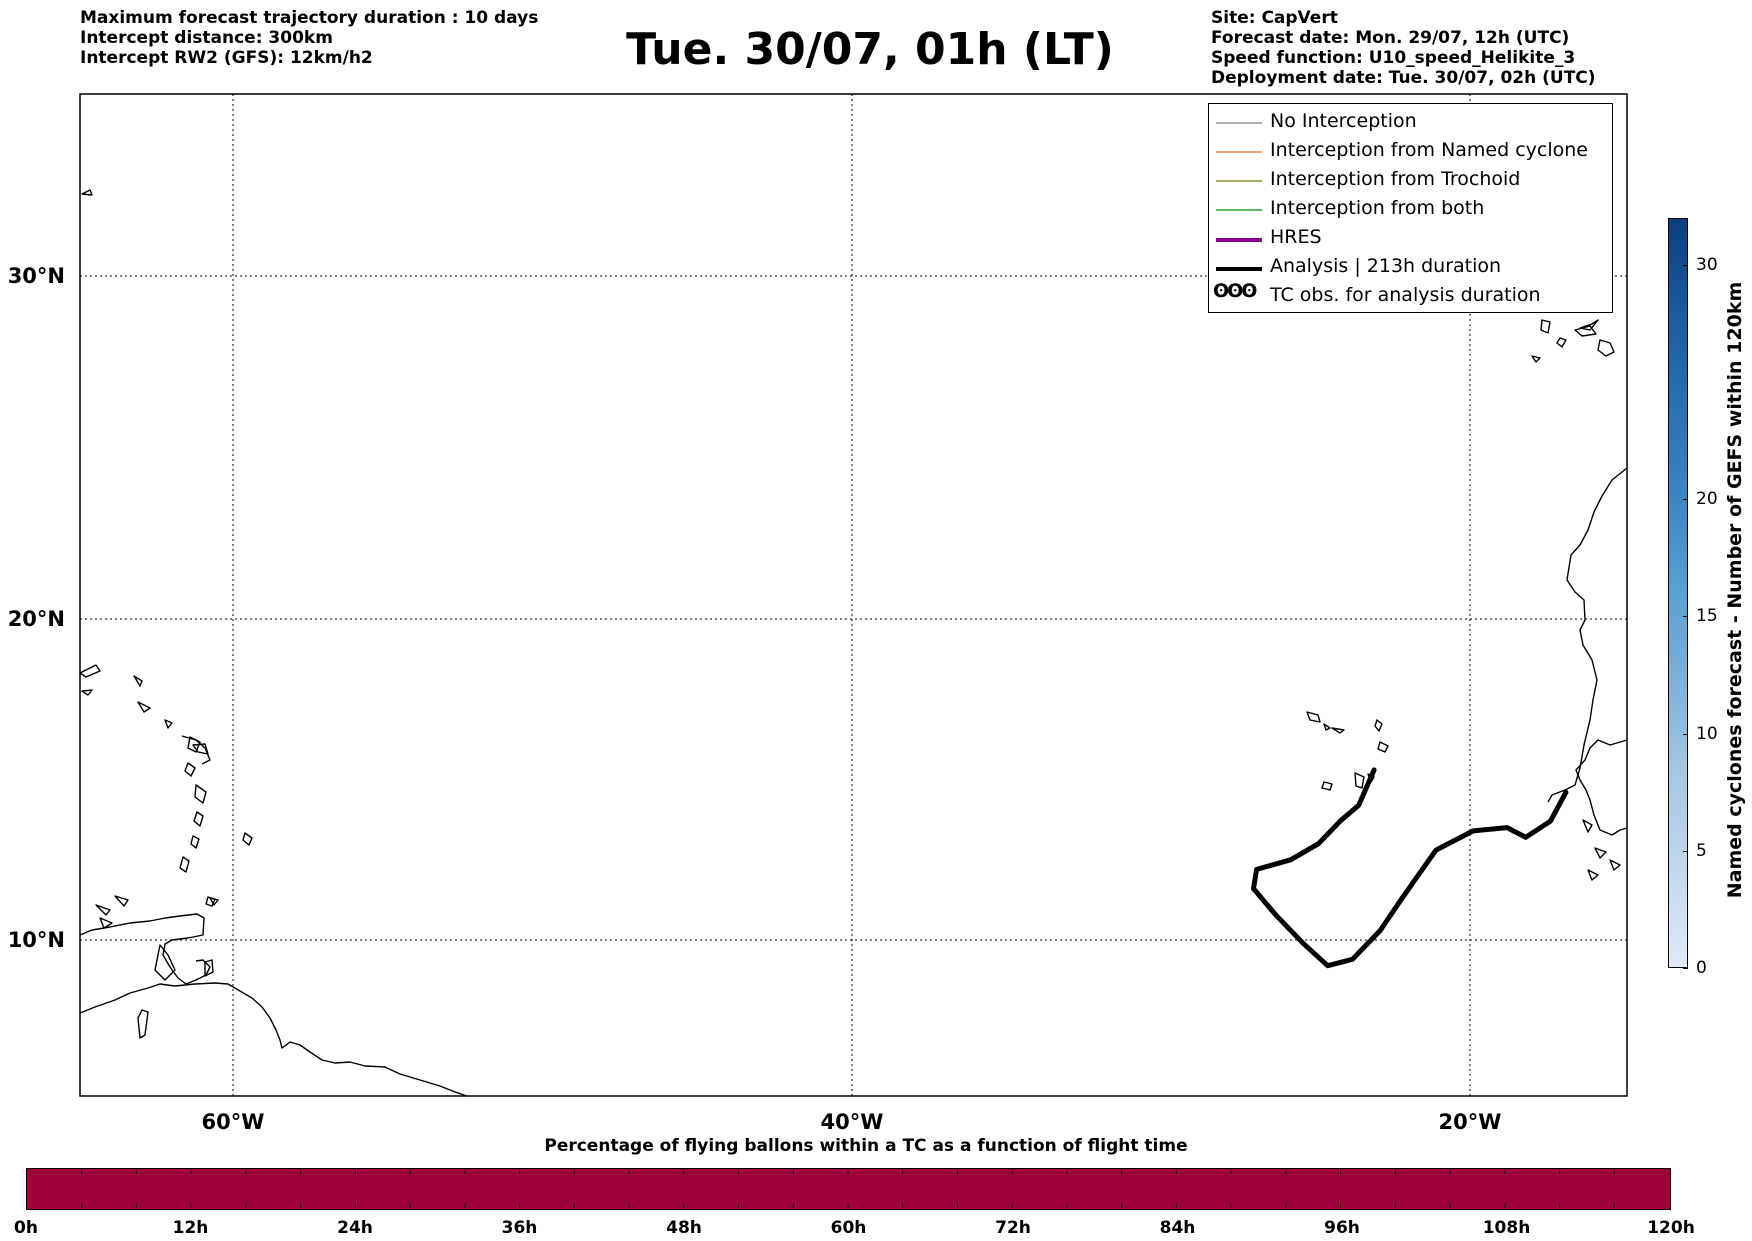 This screenshot has height=1241, width=1752. Describe the element at coordinates (1395, 179) in the screenshot. I see `legend-label: Interception from Trochoid` at that location.